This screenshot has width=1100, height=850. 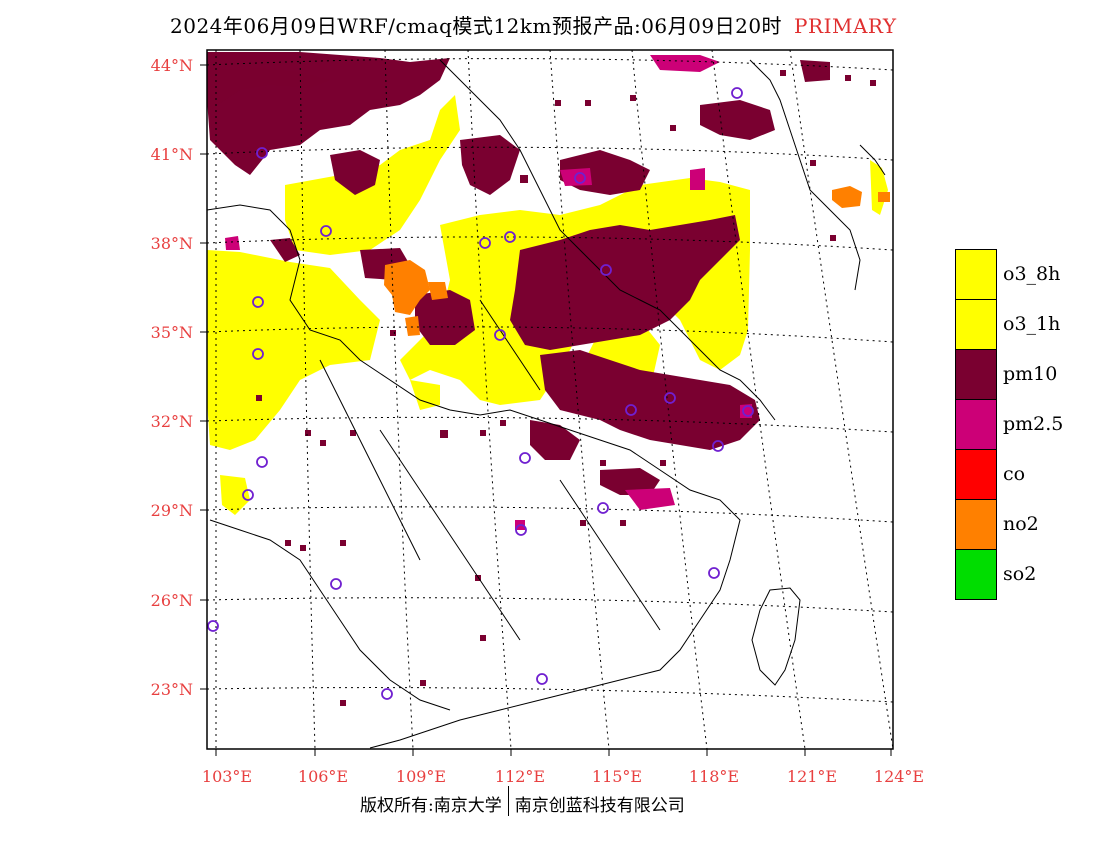 I want to click on legend: o3_8h o3_1h pm10 pm2.5 co no2 so2, so click(x=1025, y=424).